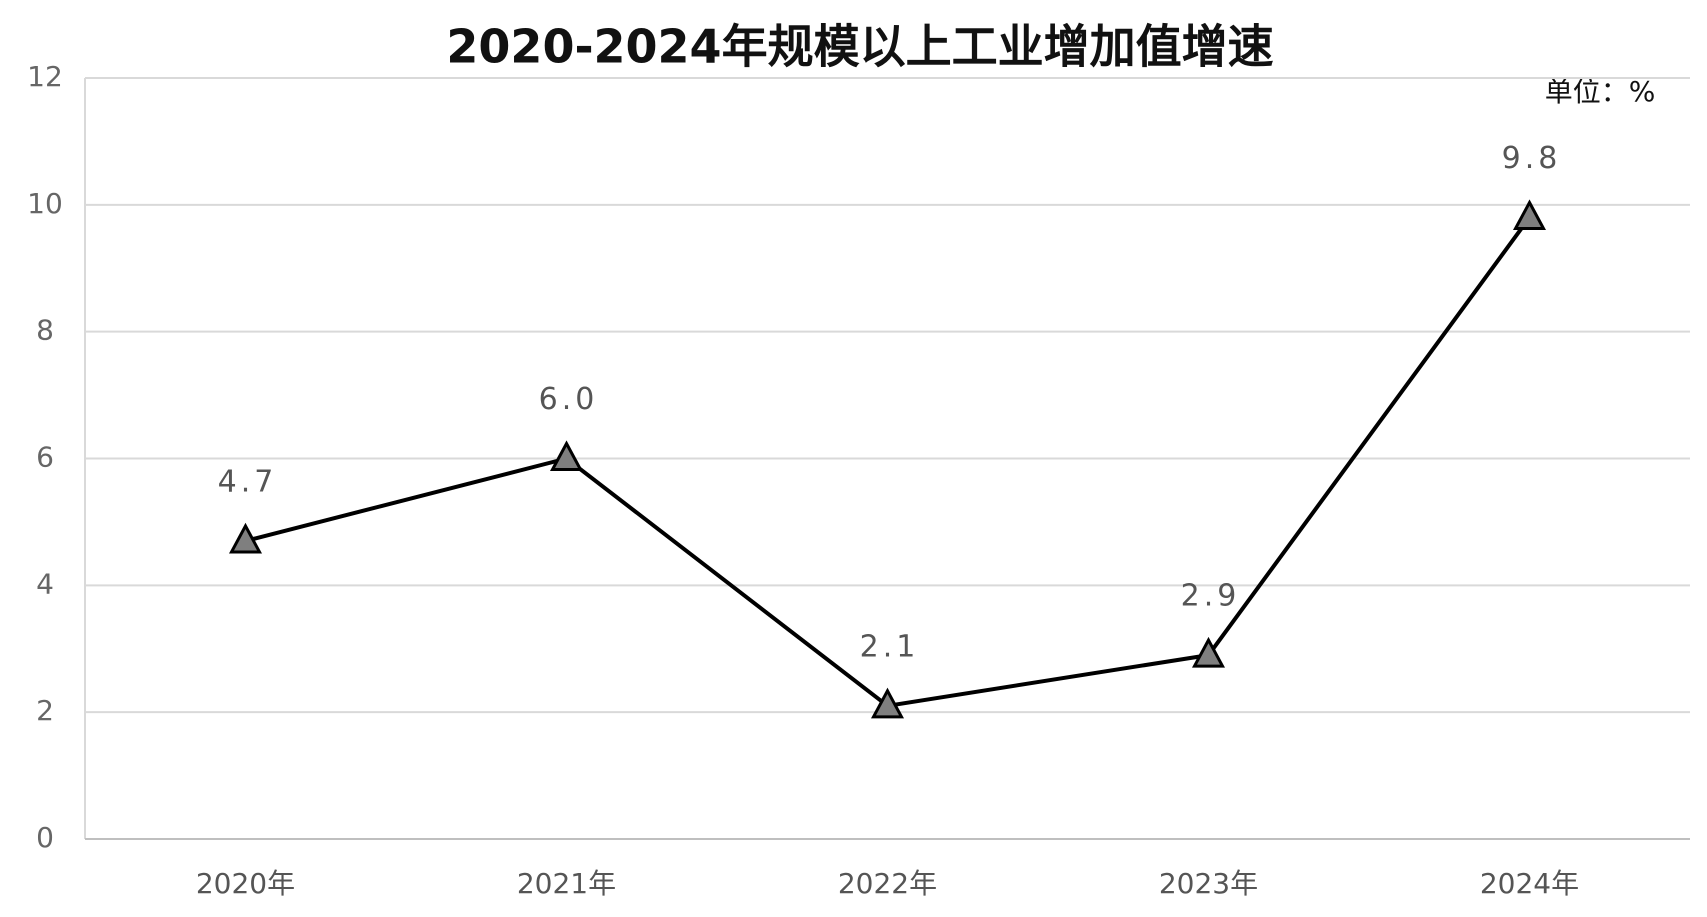  I want to click on y-tick-label: 2, so click(45, 710).